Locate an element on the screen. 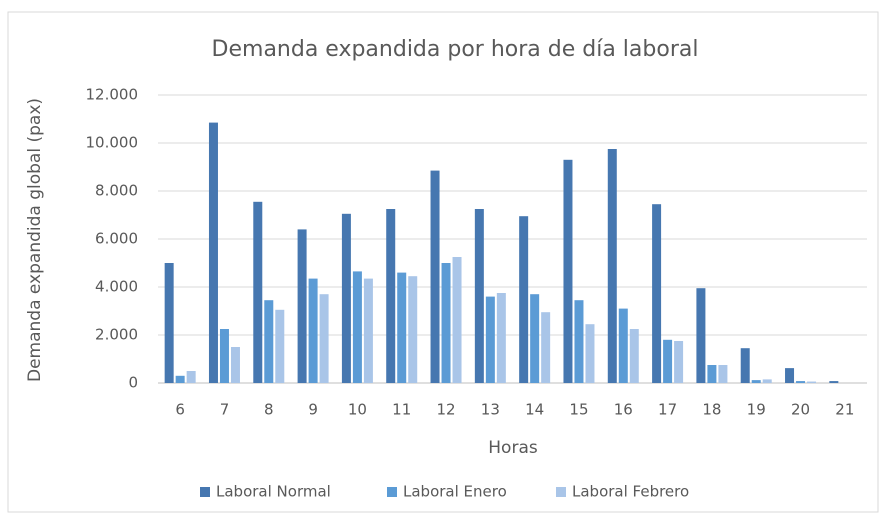  y-tick-label: 4.000 is located at coordinates (116, 287).